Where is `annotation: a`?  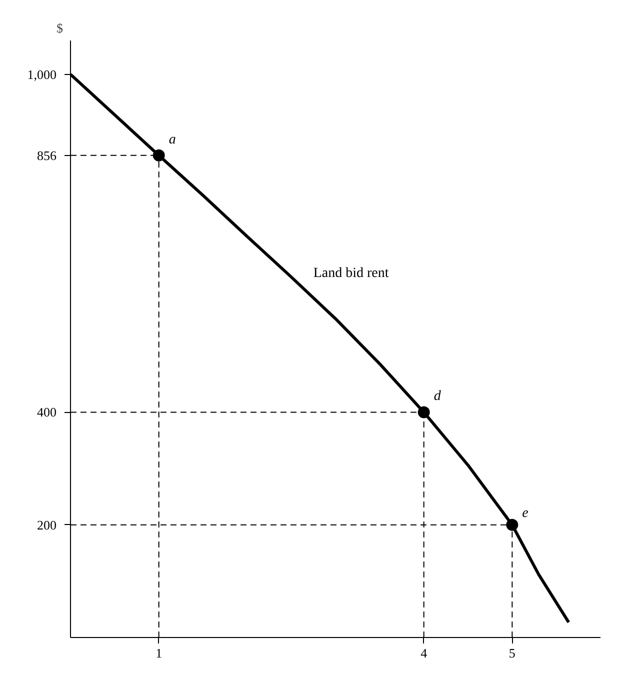 annotation: a is located at coordinates (172, 140).